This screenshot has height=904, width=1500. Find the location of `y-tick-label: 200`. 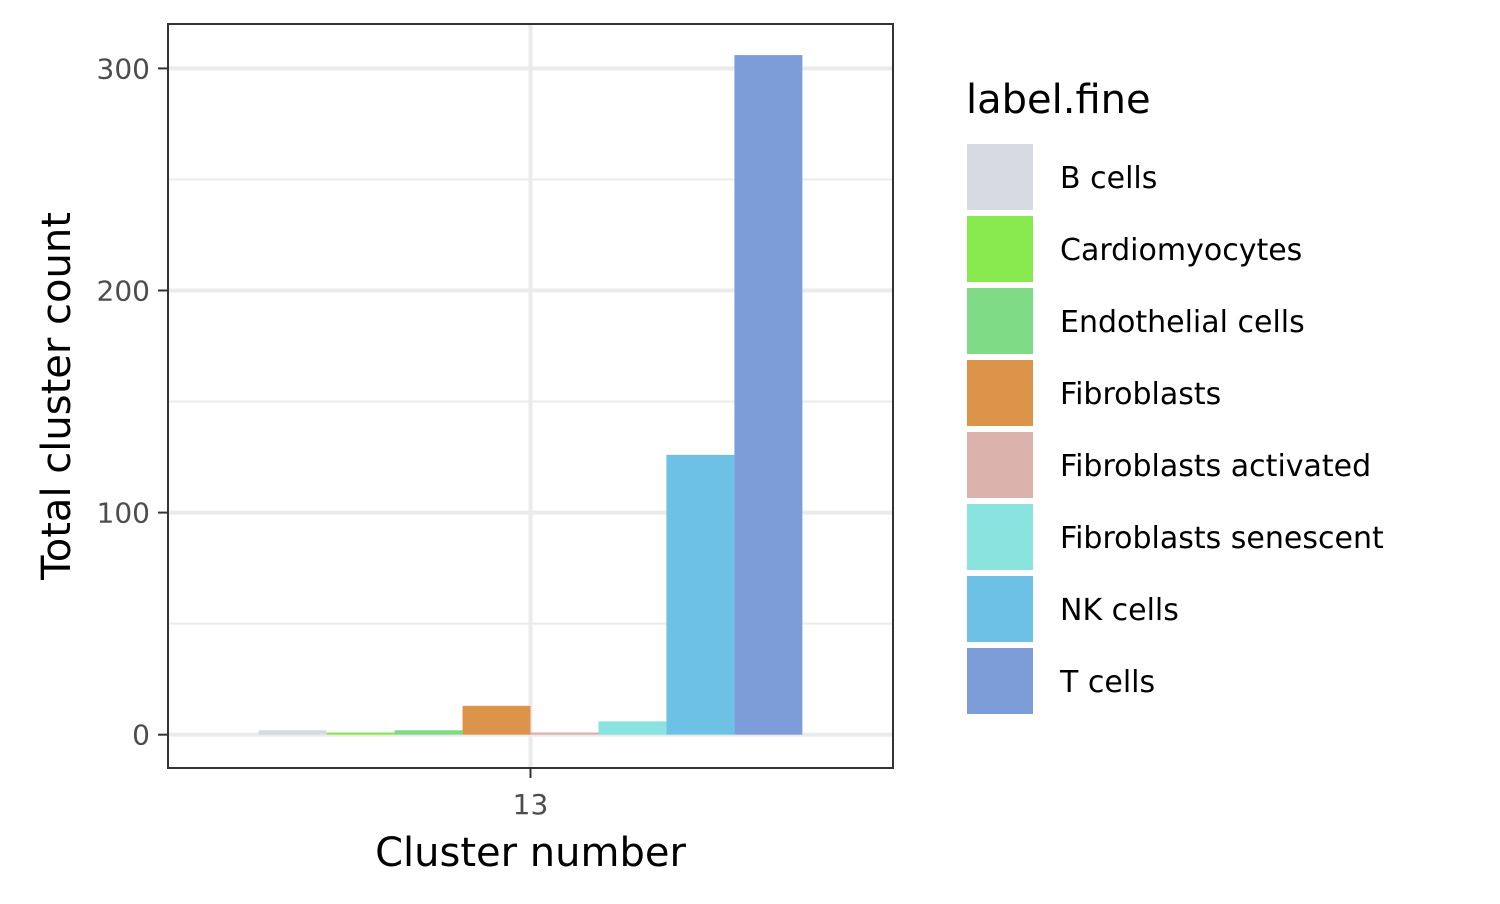

y-tick-label: 200 is located at coordinates (123, 291).